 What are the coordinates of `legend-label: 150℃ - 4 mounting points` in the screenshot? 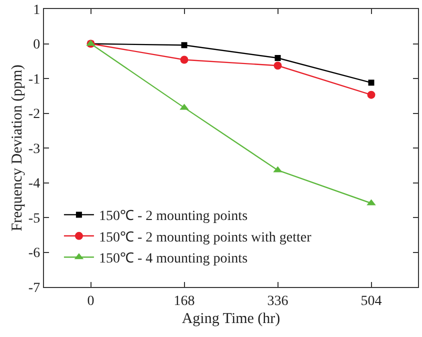 It's located at (173, 259).